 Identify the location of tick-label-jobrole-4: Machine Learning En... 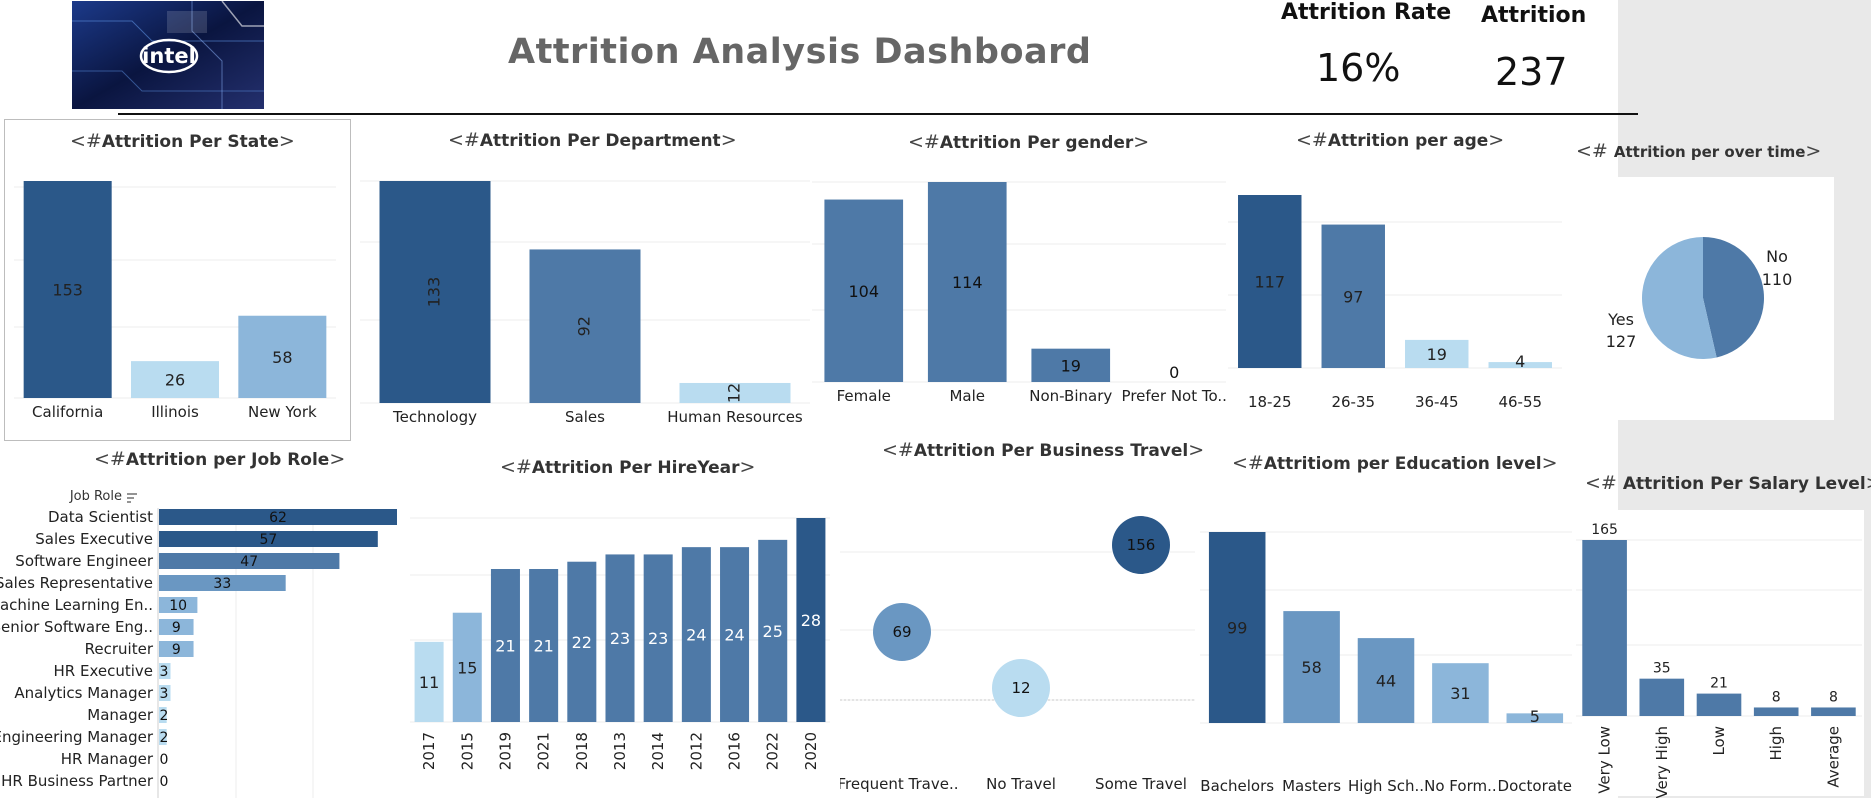
(76, 605).